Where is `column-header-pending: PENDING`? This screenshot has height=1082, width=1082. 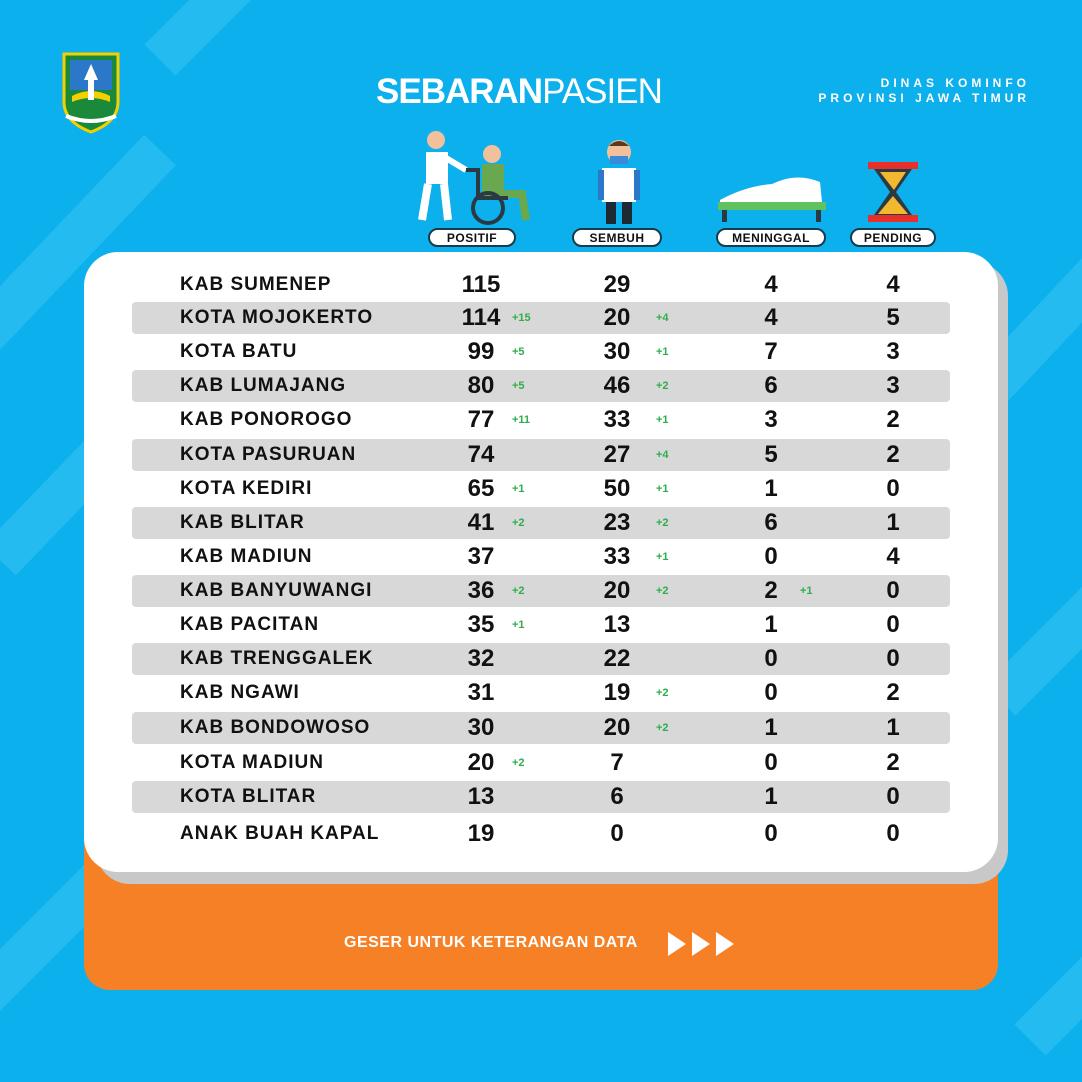 column-header-pending: PENDING is located at coordinates (893, 237).